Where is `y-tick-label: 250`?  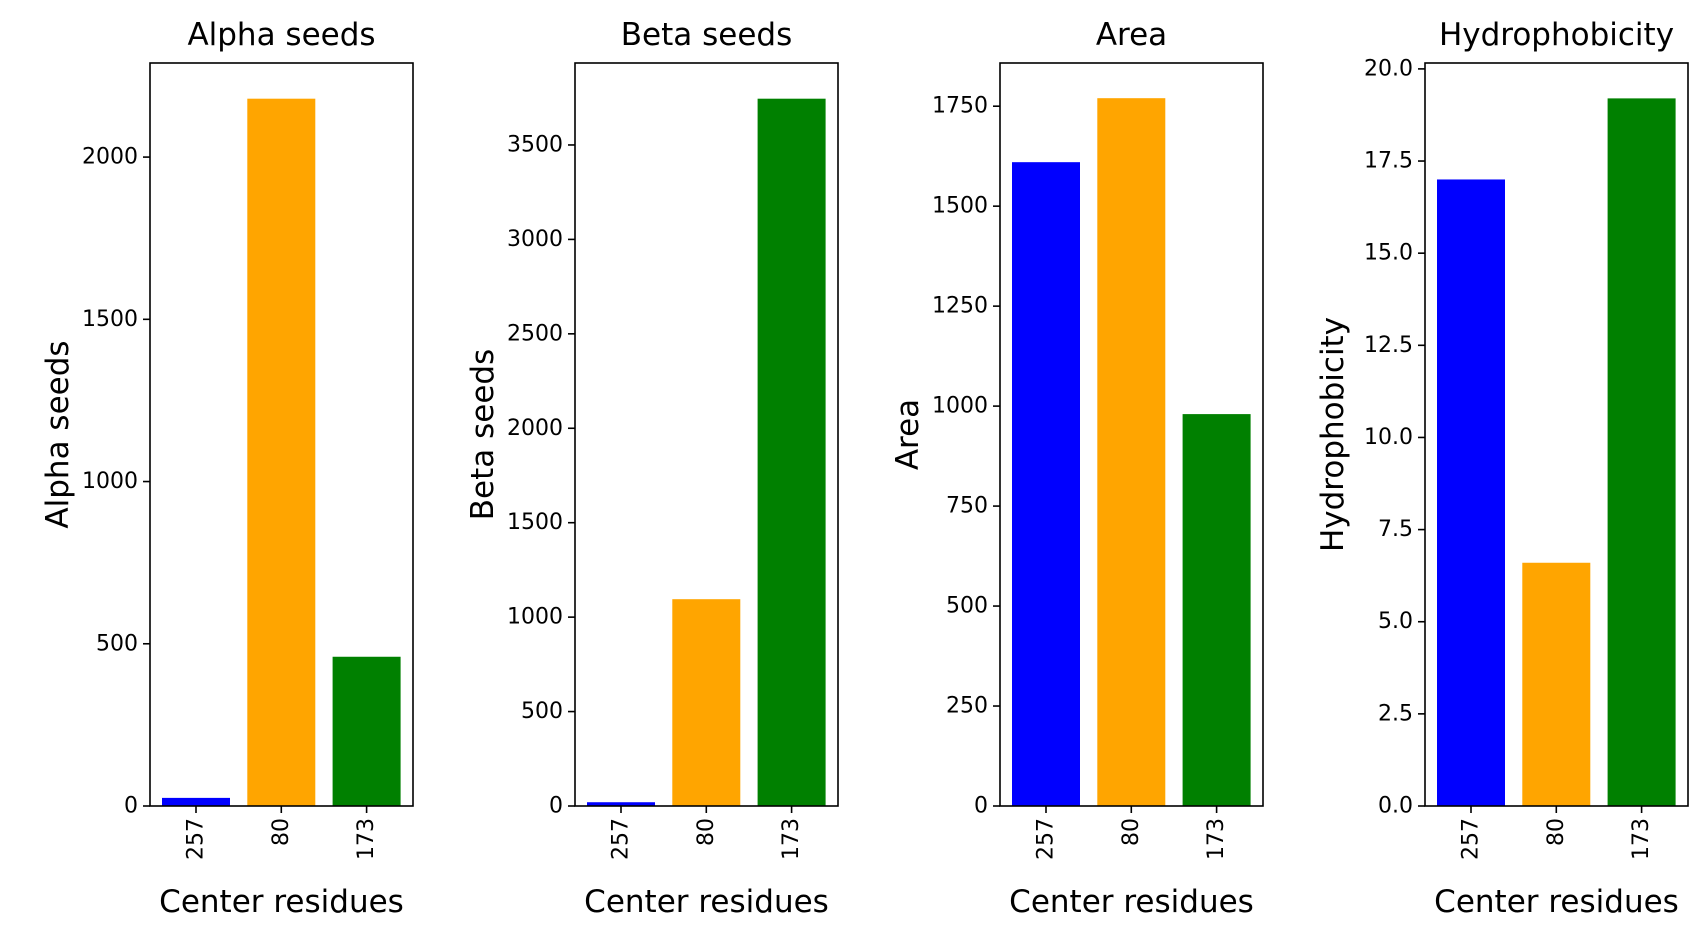
y-tick-label: 250 is located at coordinates (967, 706).